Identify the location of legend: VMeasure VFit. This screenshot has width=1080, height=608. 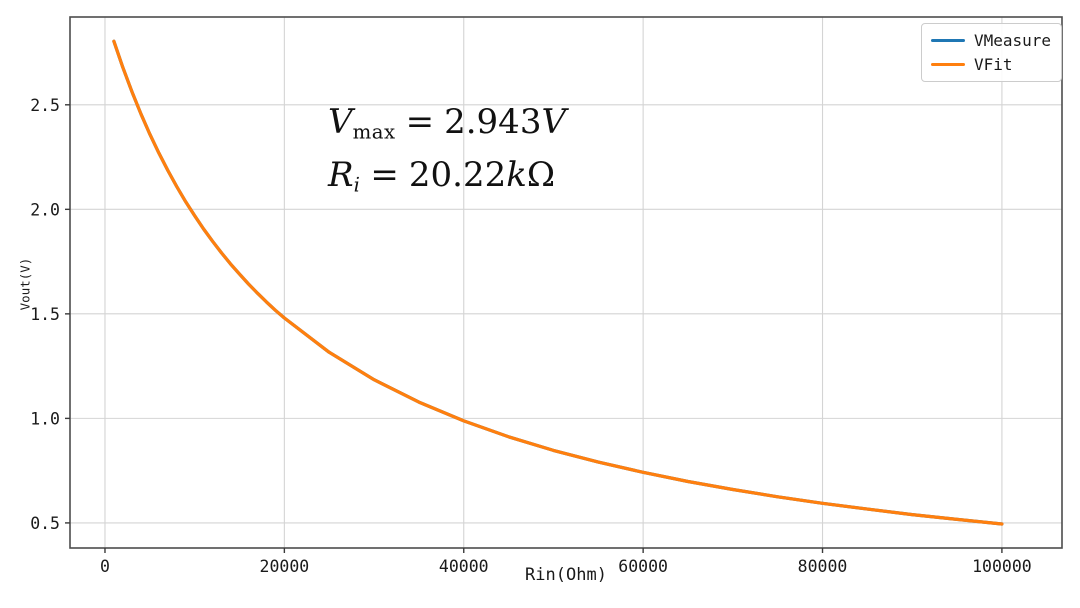
(992, 52).